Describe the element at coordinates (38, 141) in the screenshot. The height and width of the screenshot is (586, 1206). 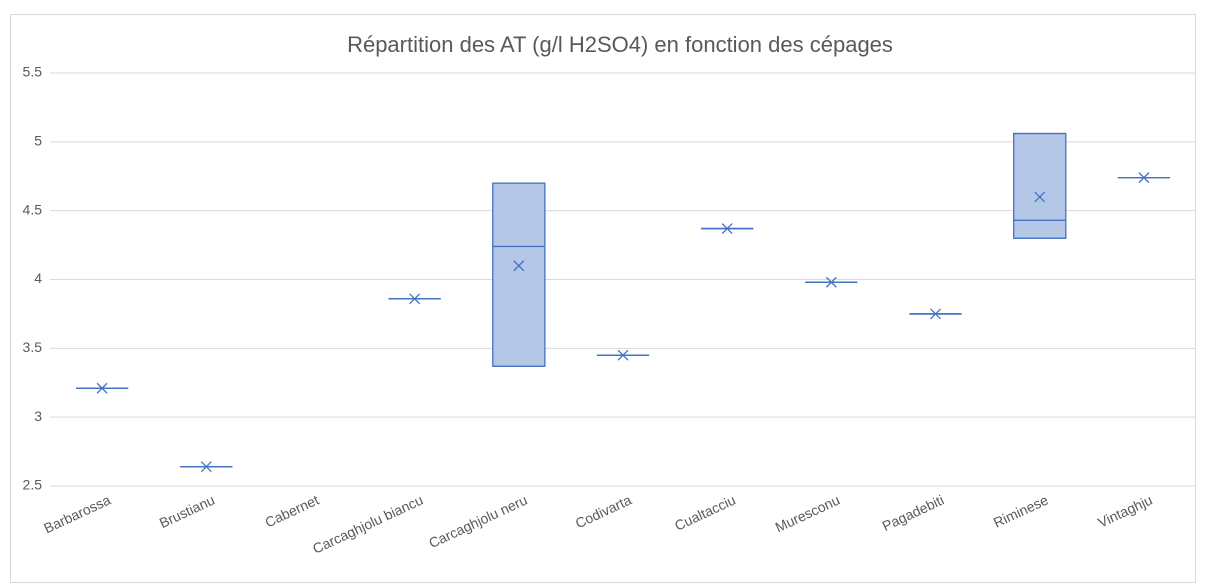
I see `y-tick-label: 5` at that location.